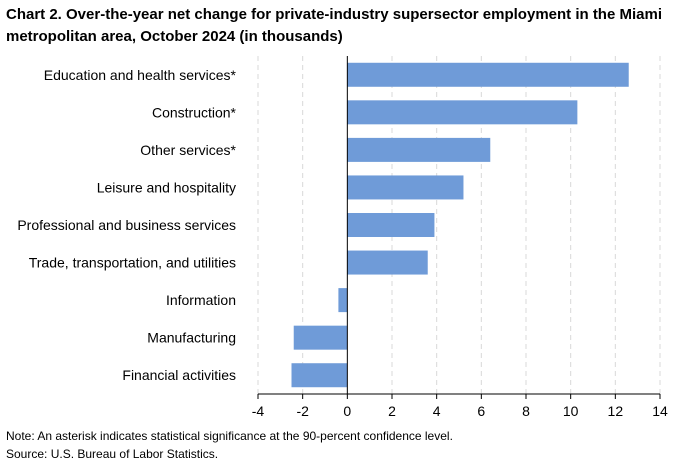  Describe the element at coordinates (302, 411) in the screenshot. I see `x-tick-label: -2` at that location.